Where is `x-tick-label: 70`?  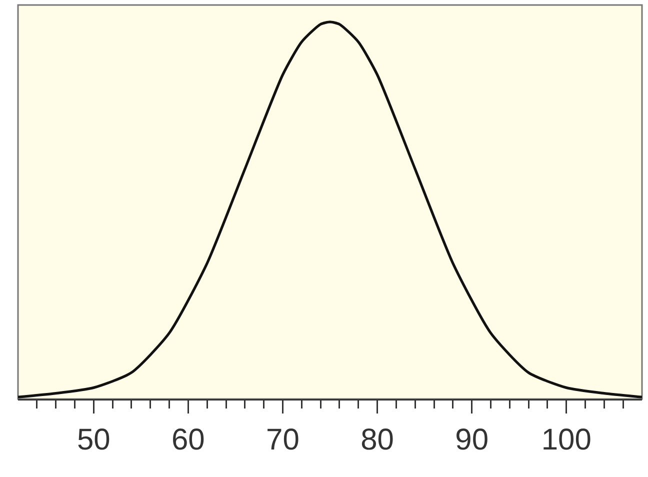 x-tick-label: 70 is located at coordinates (283, 440).